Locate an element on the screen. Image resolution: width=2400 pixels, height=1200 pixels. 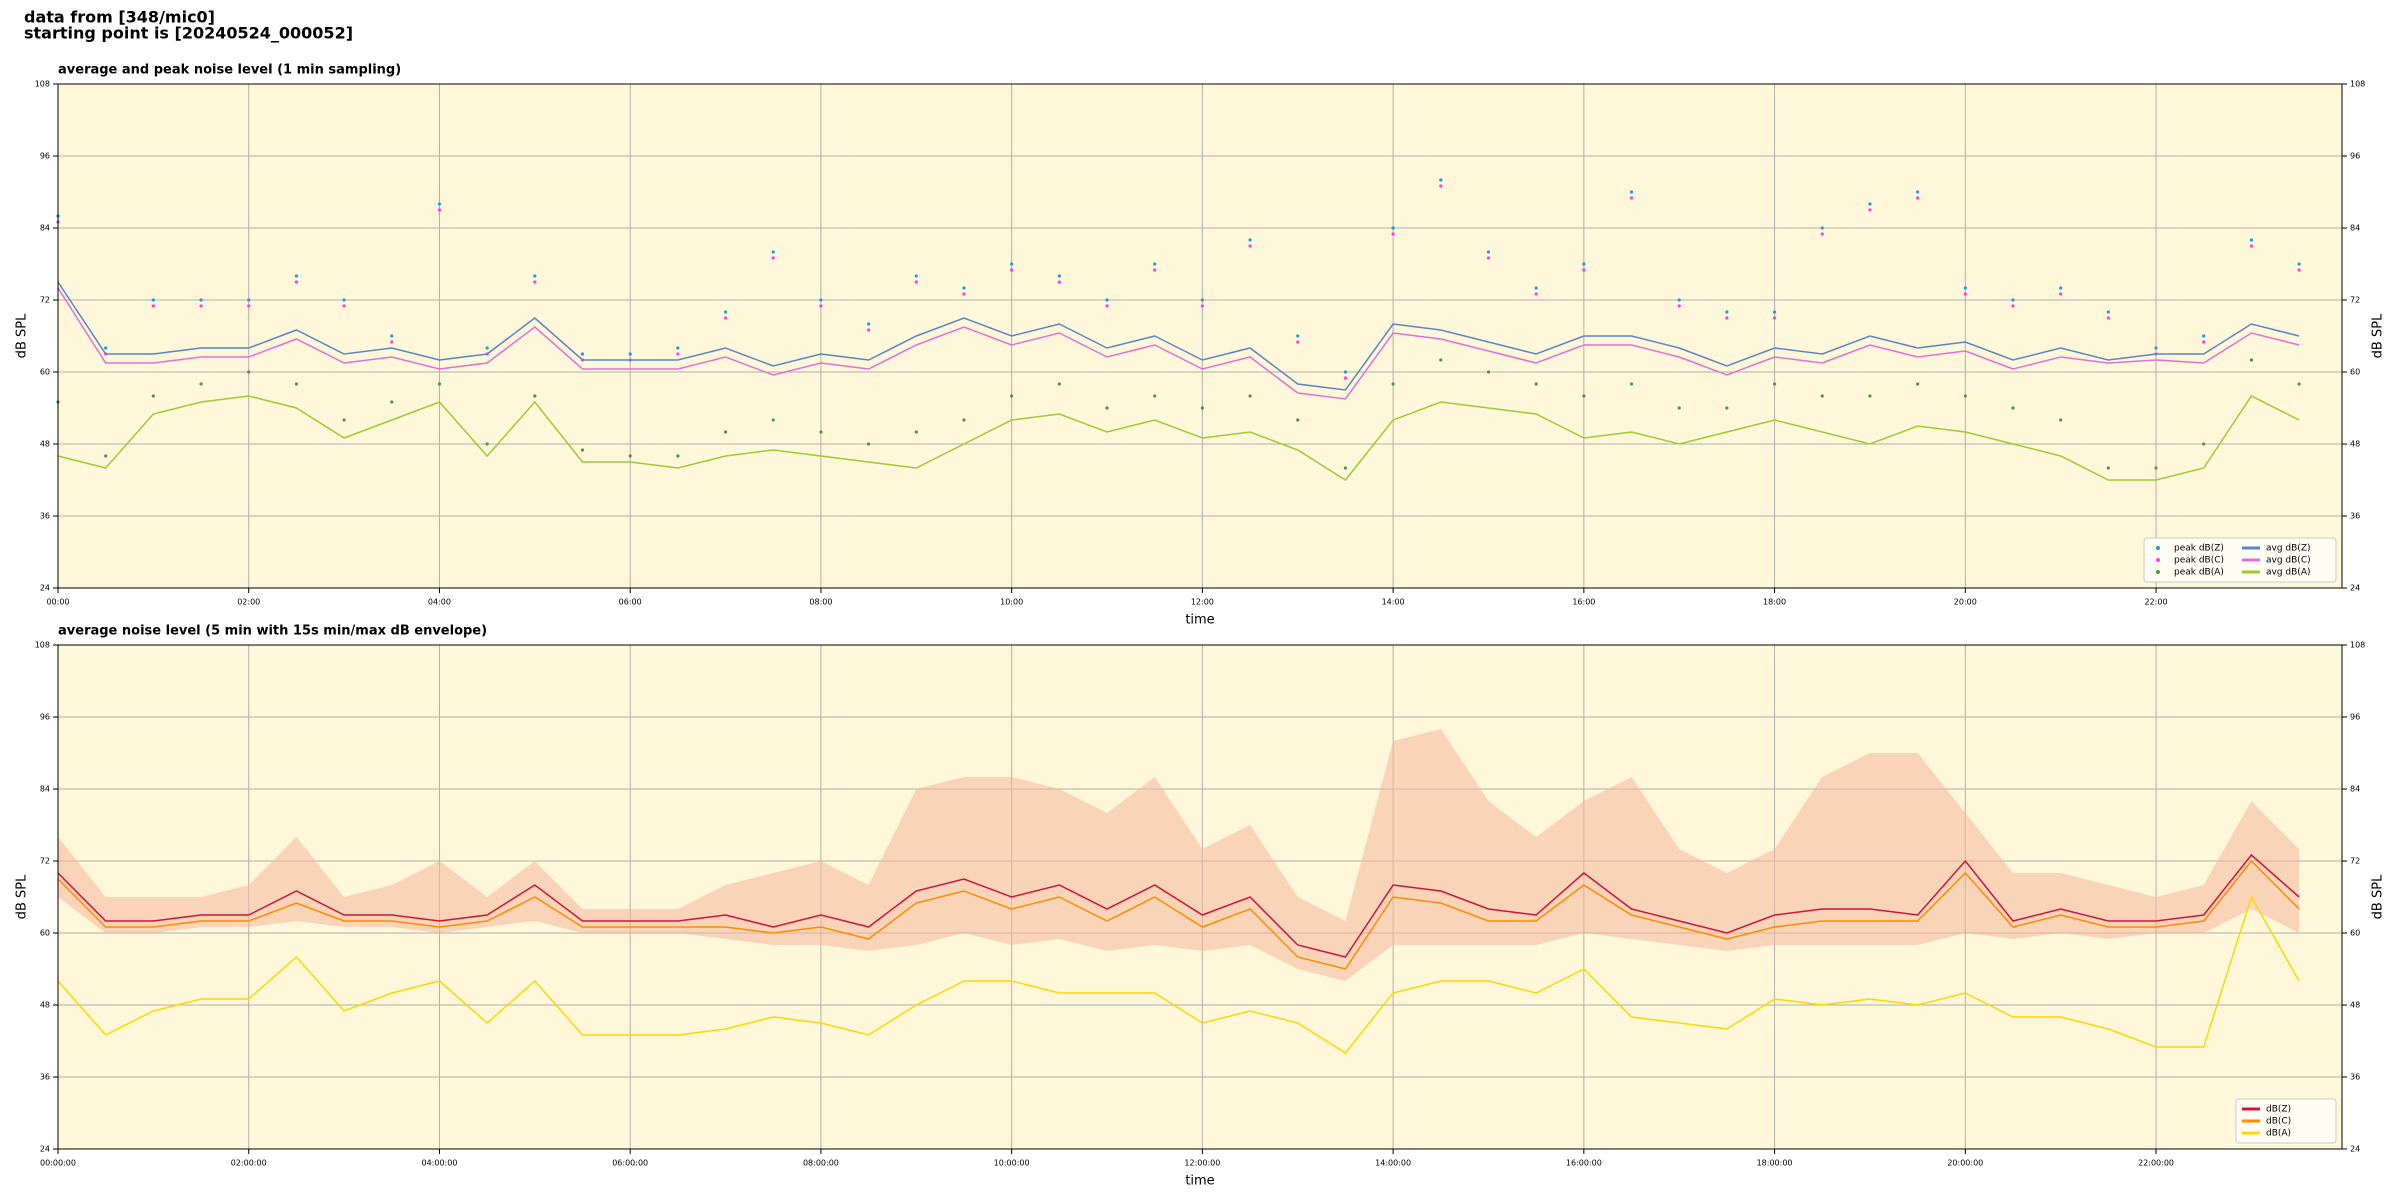
x-tick-label: 04:00 is located at coordinates (439, 602).